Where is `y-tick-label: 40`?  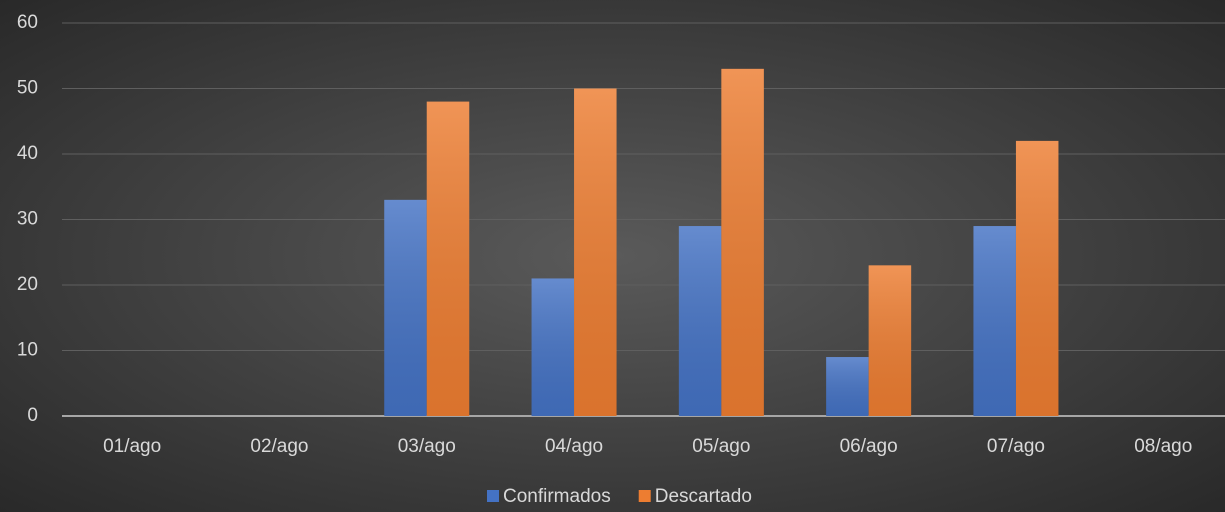 y-tick-label: 40 is located at coordinates (27, 153).